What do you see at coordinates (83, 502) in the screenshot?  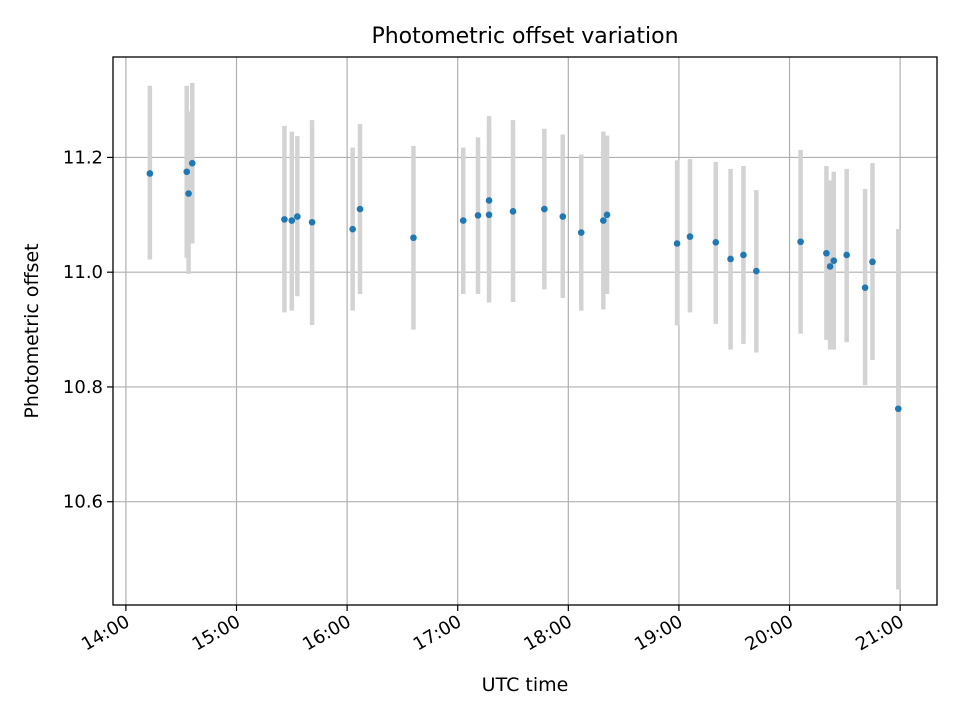 I see `y-tick-label: 10.6` at bounding box center [83, 502].